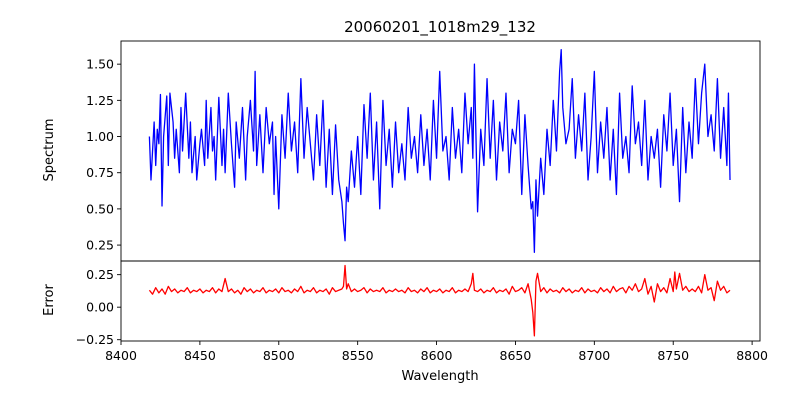 The height and width of the screenshot is (400, 800). What do you see at coordinates (100, 274) in the screenshot?
I see `error-y-tick-label: 0.25` at bounding box center [100, 274].